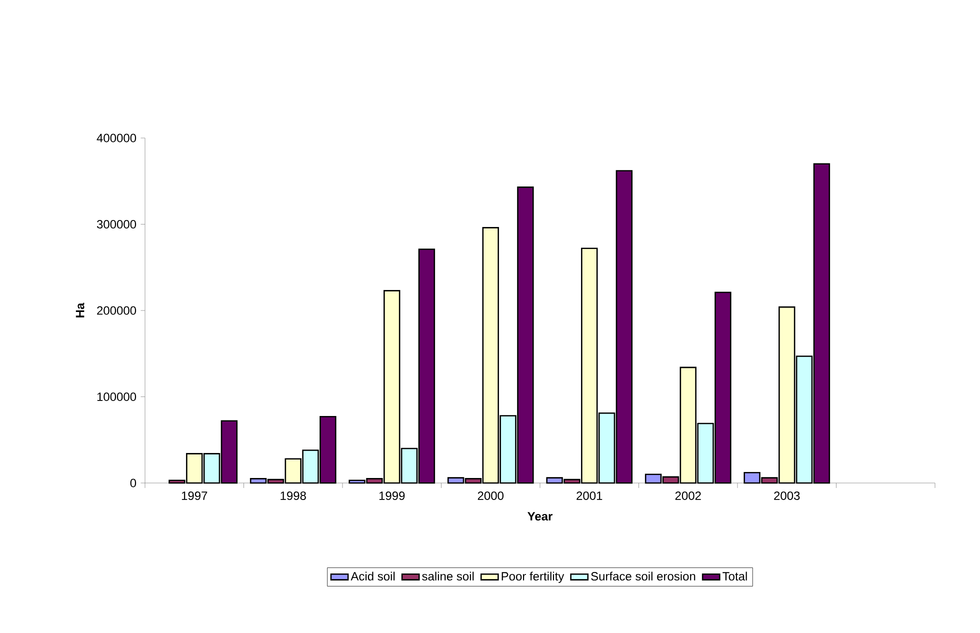 The image size is (980, 633). Describe the element at coordinates (293, 495) in the screenshot. I see `x-tick-label: 1998` at that location.